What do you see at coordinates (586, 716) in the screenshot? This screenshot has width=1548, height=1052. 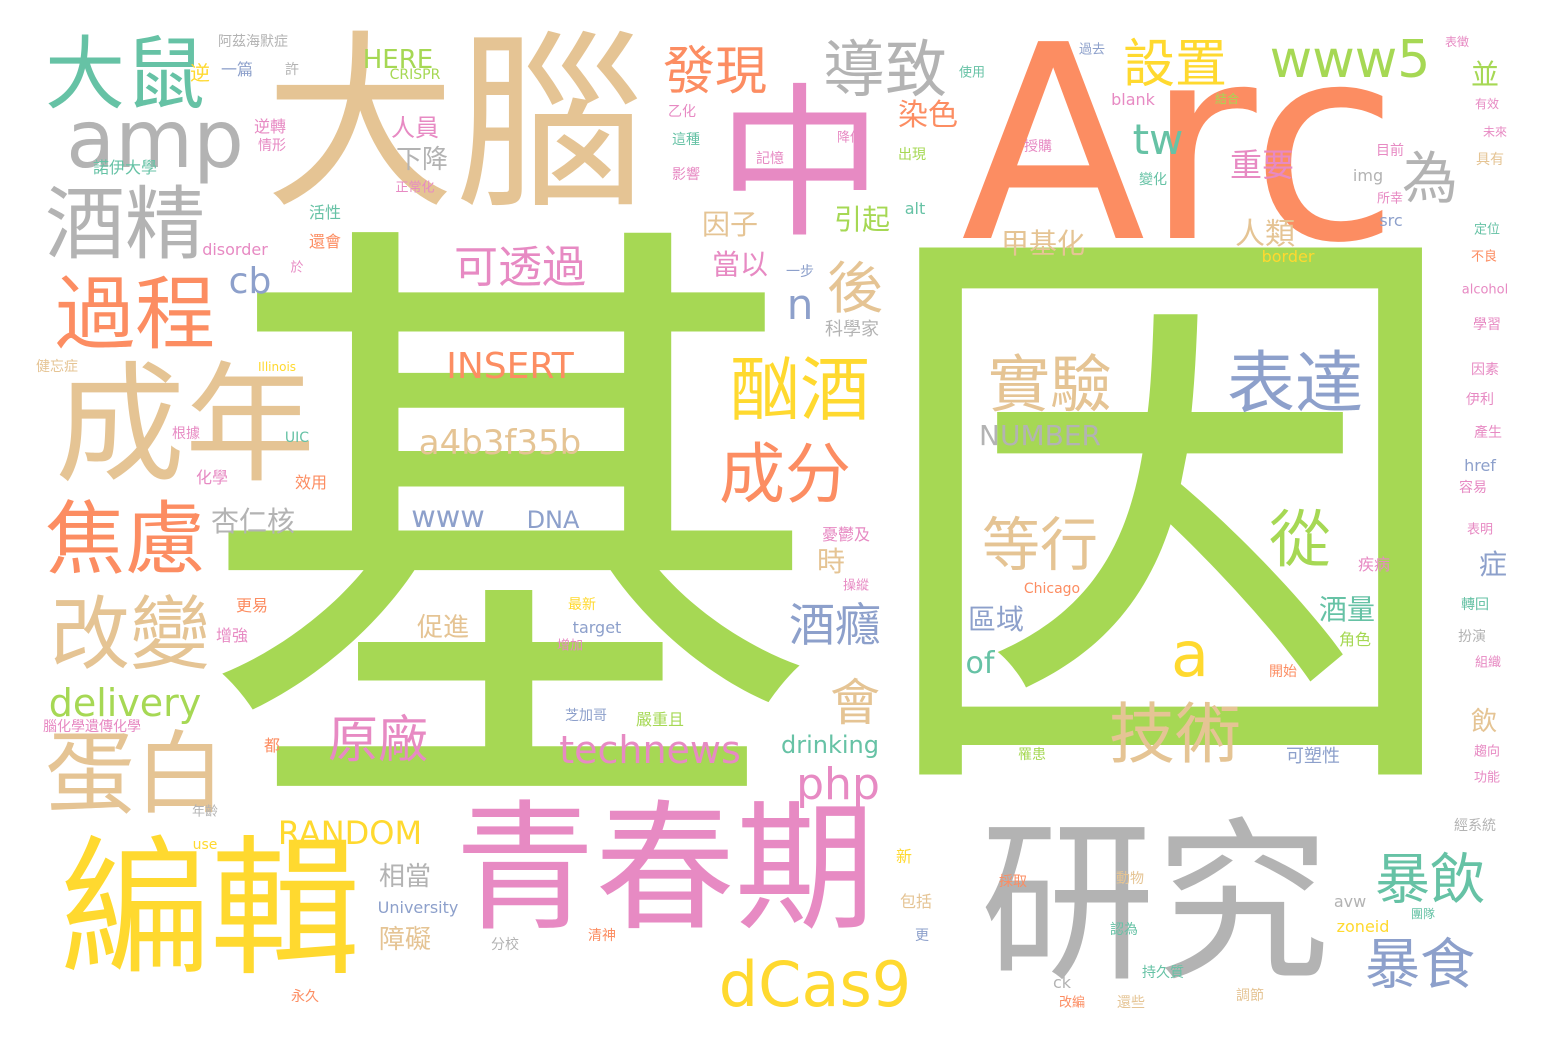 I see `word-zhijiage: 芝加哥` at bounding box center [586, 716].